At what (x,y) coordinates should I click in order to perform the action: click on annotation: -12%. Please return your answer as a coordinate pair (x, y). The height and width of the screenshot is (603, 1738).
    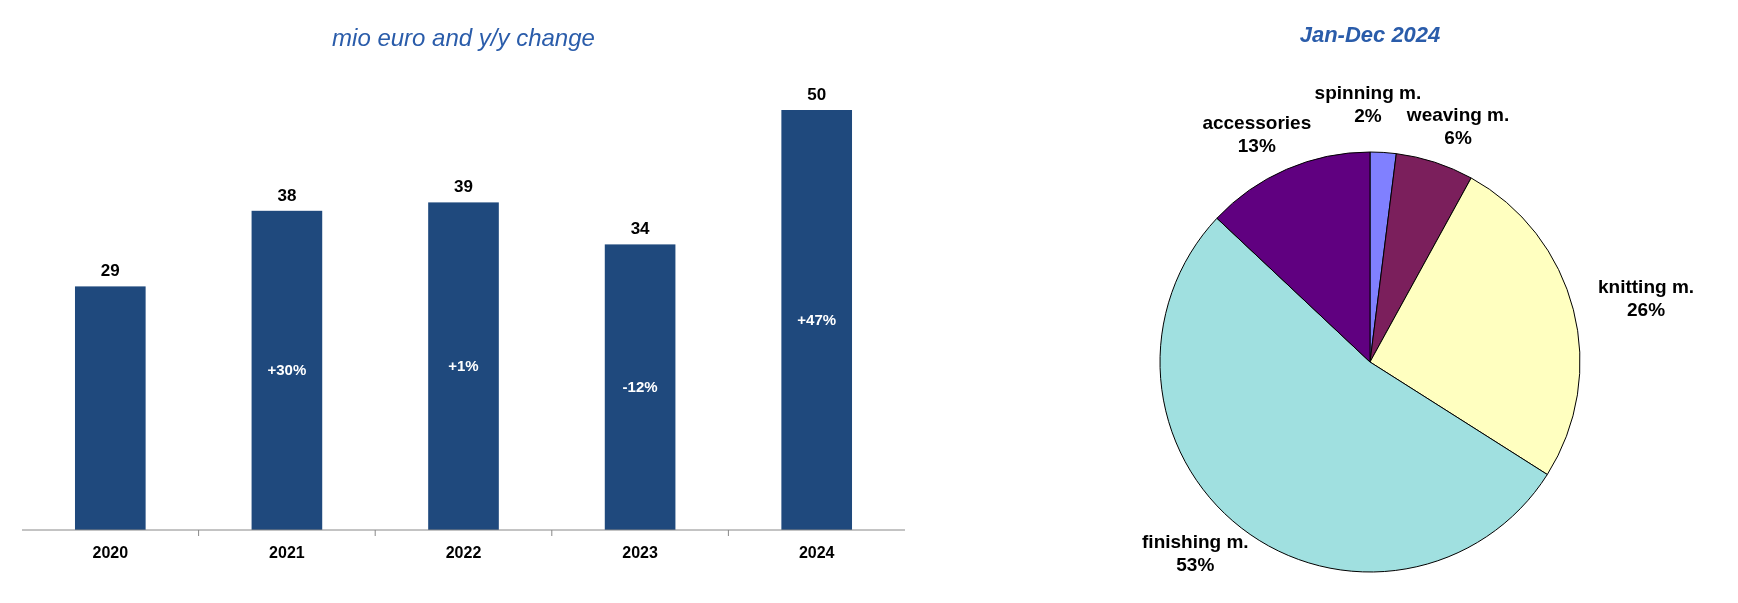
    Looking at the image, I should click on (640, 387).